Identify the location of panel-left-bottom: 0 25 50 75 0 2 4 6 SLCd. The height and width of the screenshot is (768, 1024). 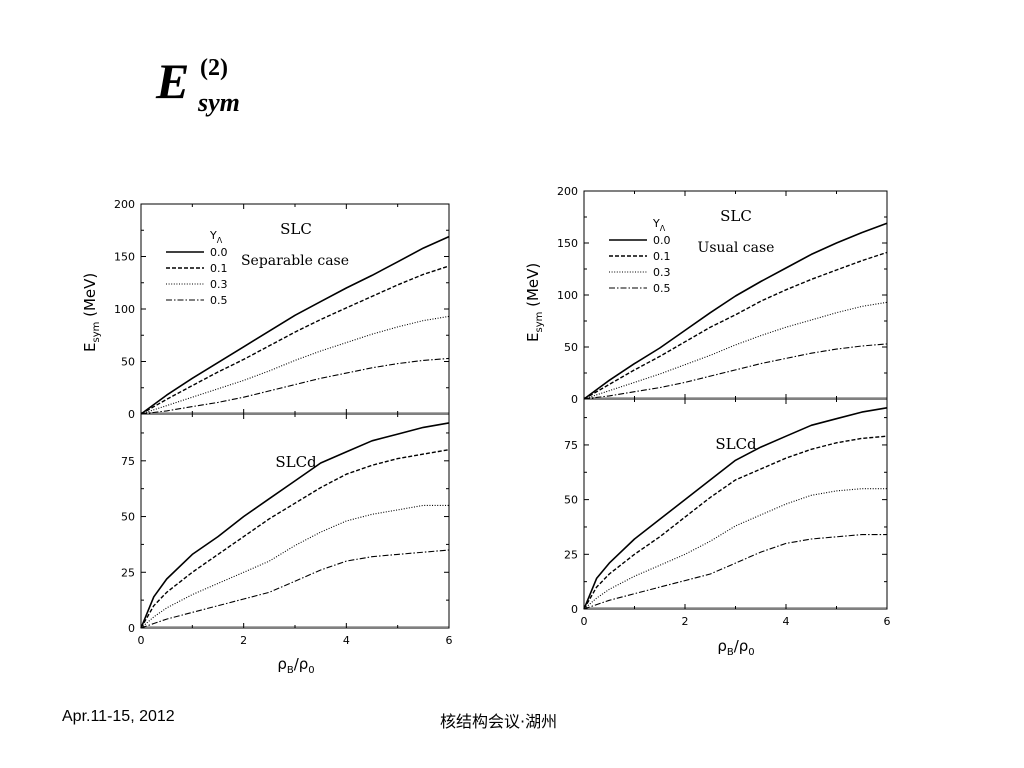
(287, 530).